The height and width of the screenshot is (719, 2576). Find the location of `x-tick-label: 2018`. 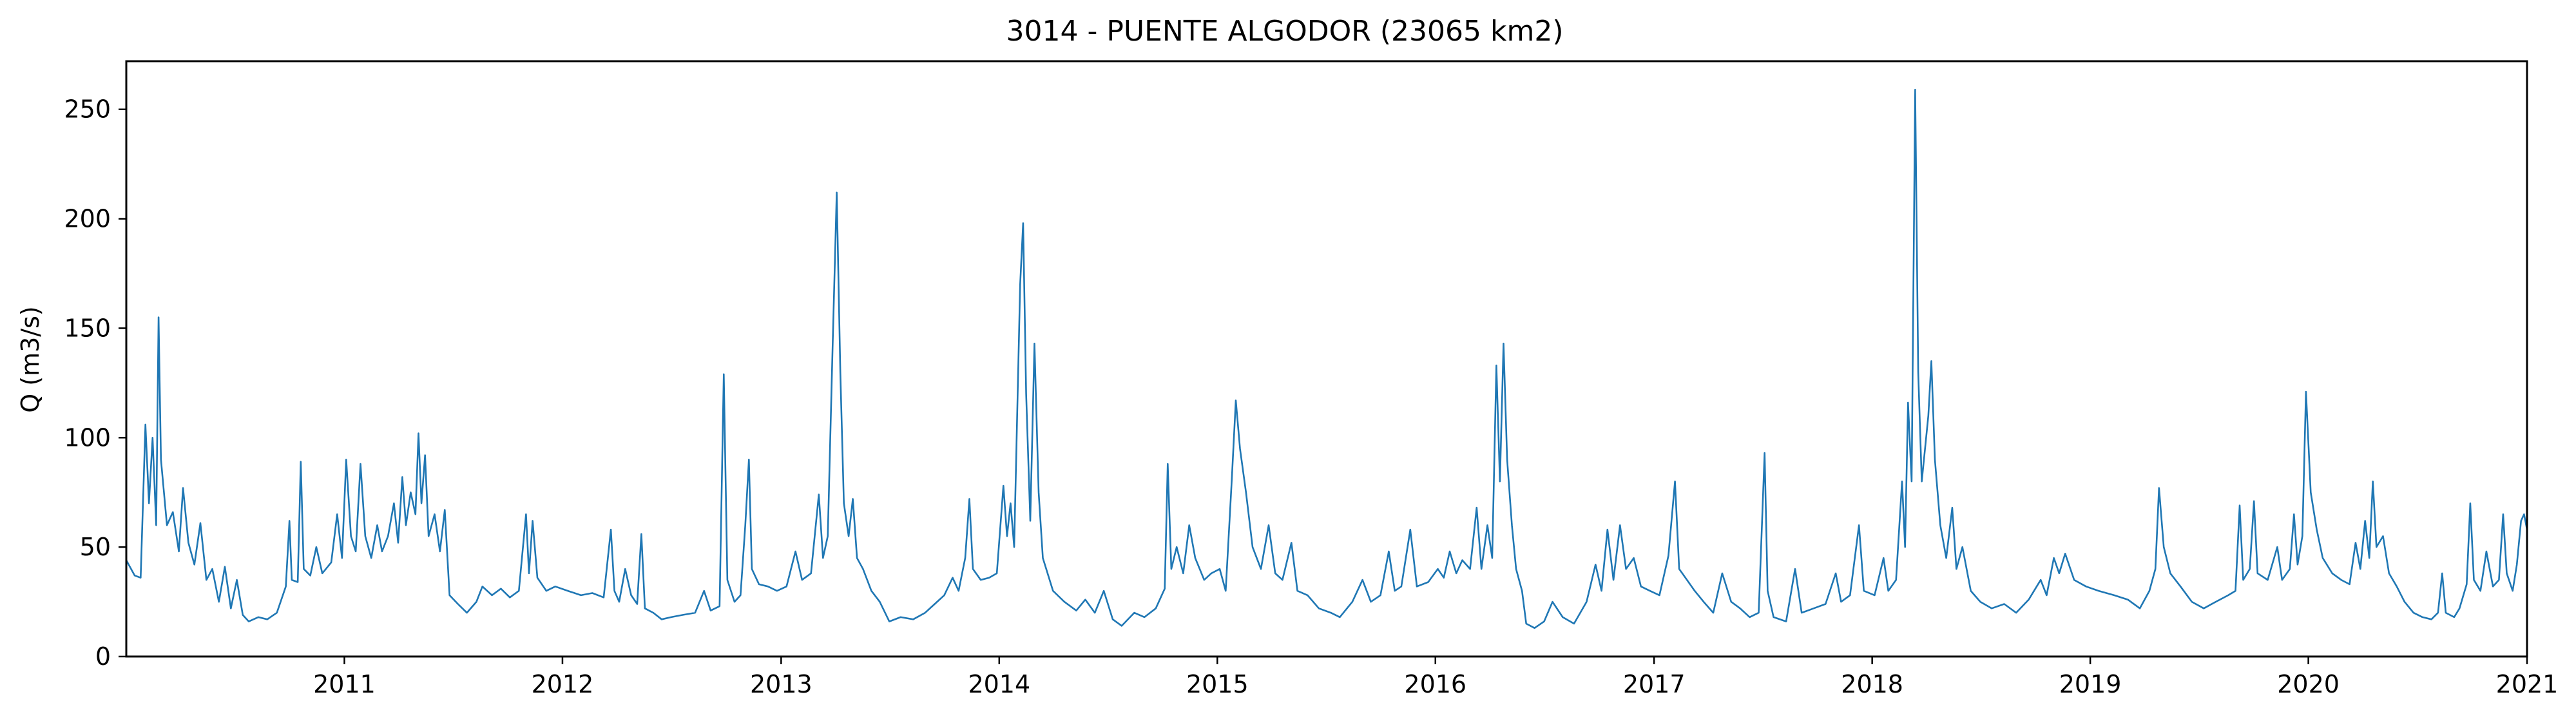

x-tick-label: 2018 is located at coordinates (1872, 684).